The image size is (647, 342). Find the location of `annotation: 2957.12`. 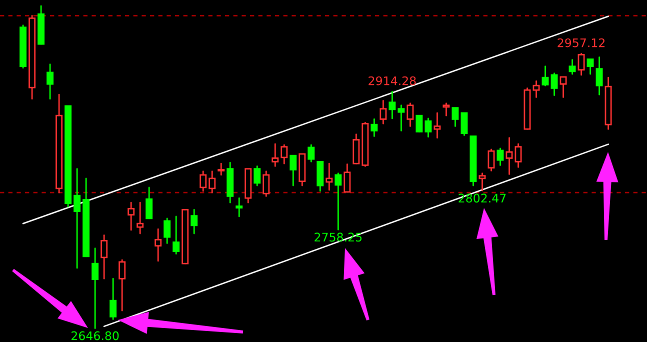

annotation: 2957.12 is located at coordinates (581, 43).